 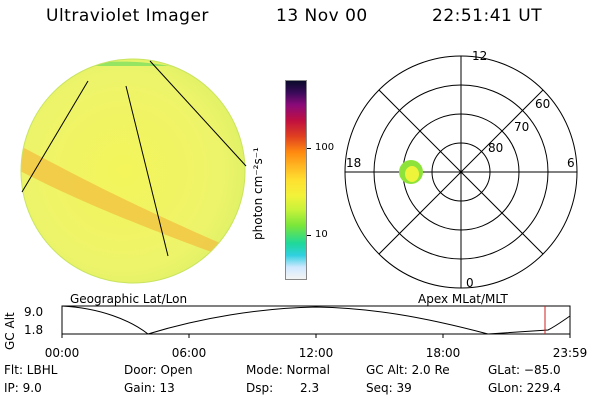 What do you see at coordinates (325, 147) in the screenshot?
I see `colorbar-label-100: 100` at bounding box center [325, 147].